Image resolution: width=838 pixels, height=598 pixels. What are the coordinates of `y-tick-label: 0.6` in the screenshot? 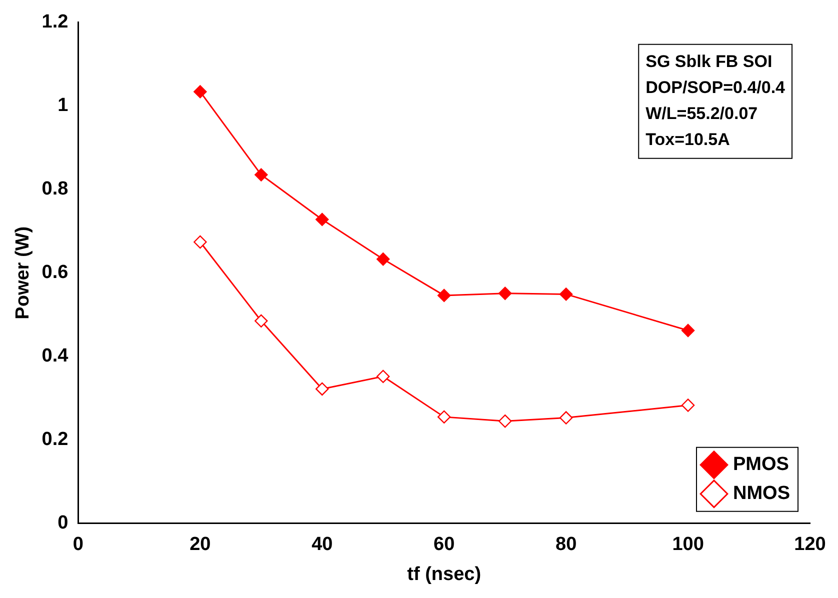 It's located at (55, 273).